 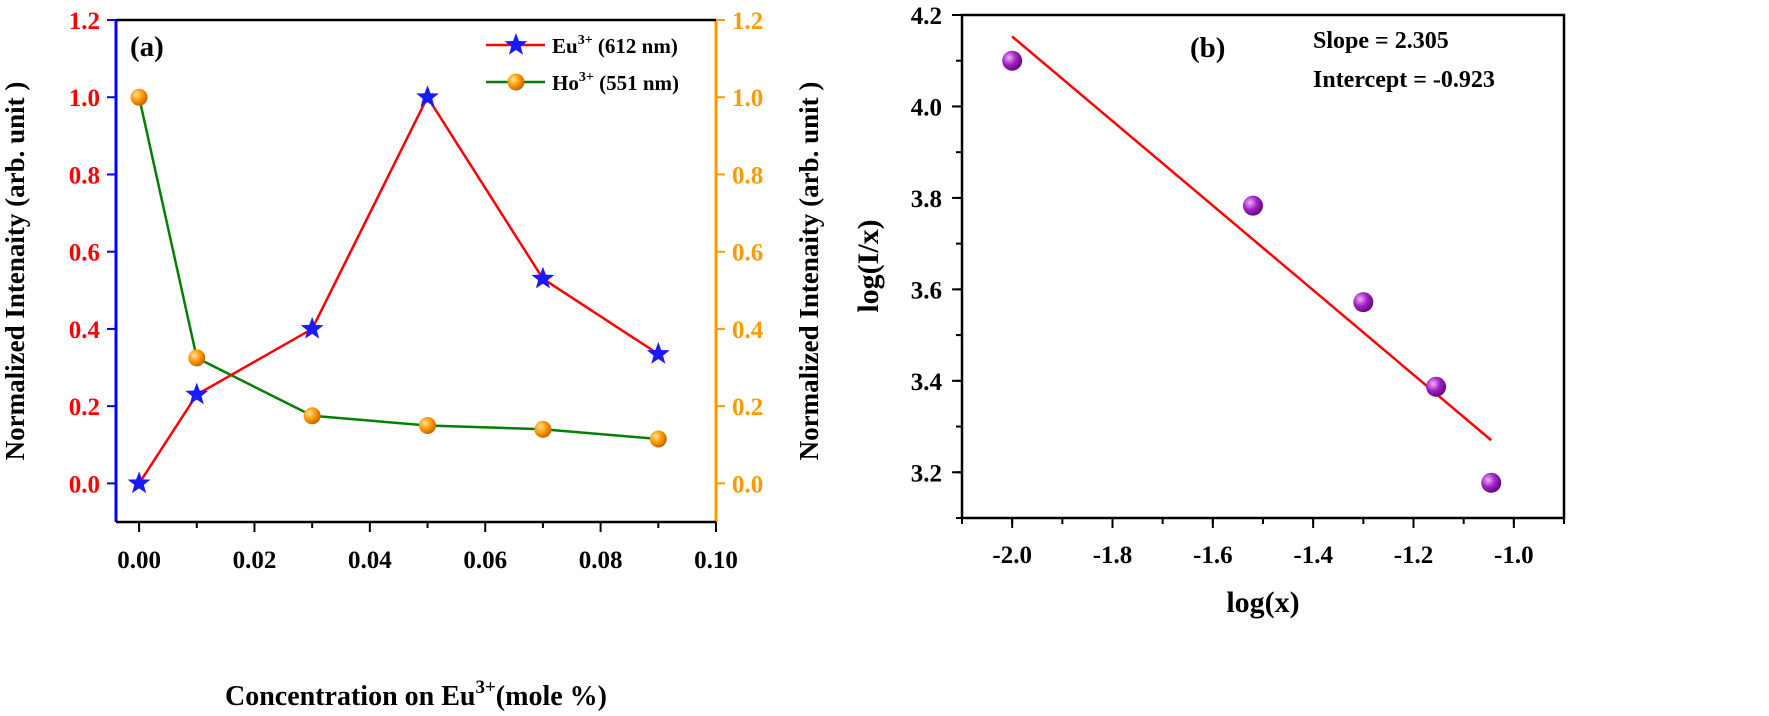 I want to click on panel-a-y-tick-label-left: 0.8, so click(x=84, y=175).